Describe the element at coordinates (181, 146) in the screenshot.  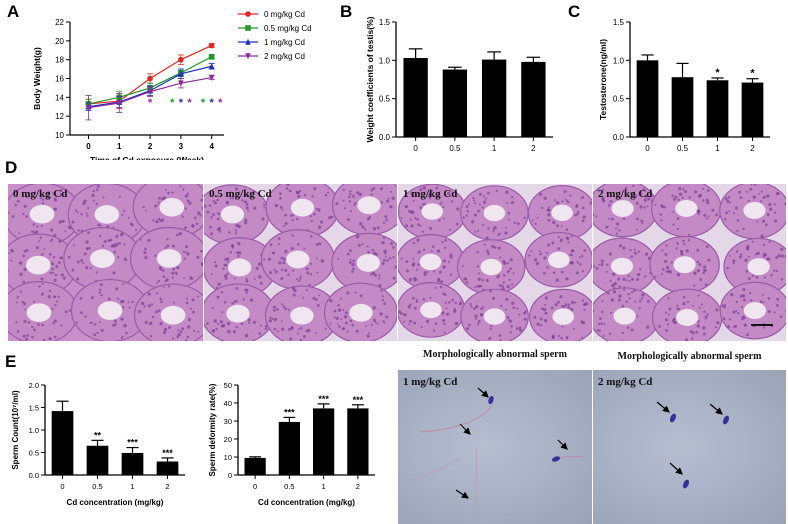
I see `x-tick-label: 3` at that location.